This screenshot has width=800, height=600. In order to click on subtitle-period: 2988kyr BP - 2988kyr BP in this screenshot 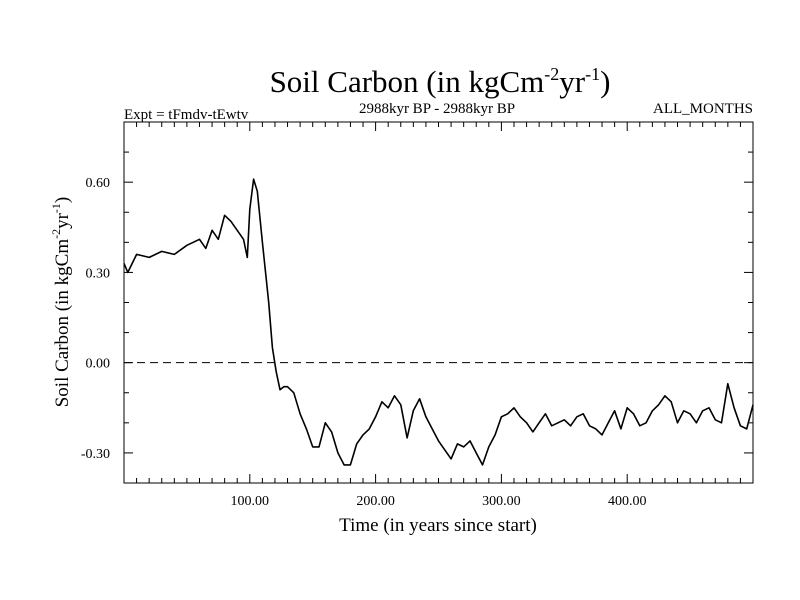, I will do `click(437, 109)`.